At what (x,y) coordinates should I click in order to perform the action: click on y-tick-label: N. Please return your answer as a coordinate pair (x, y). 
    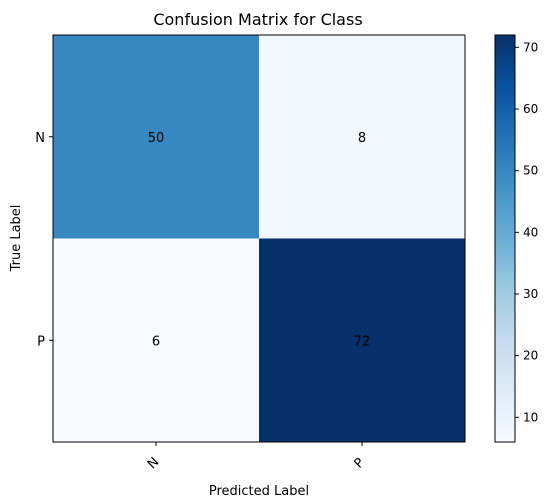
    Looking at the image, I should click on (40, 138).